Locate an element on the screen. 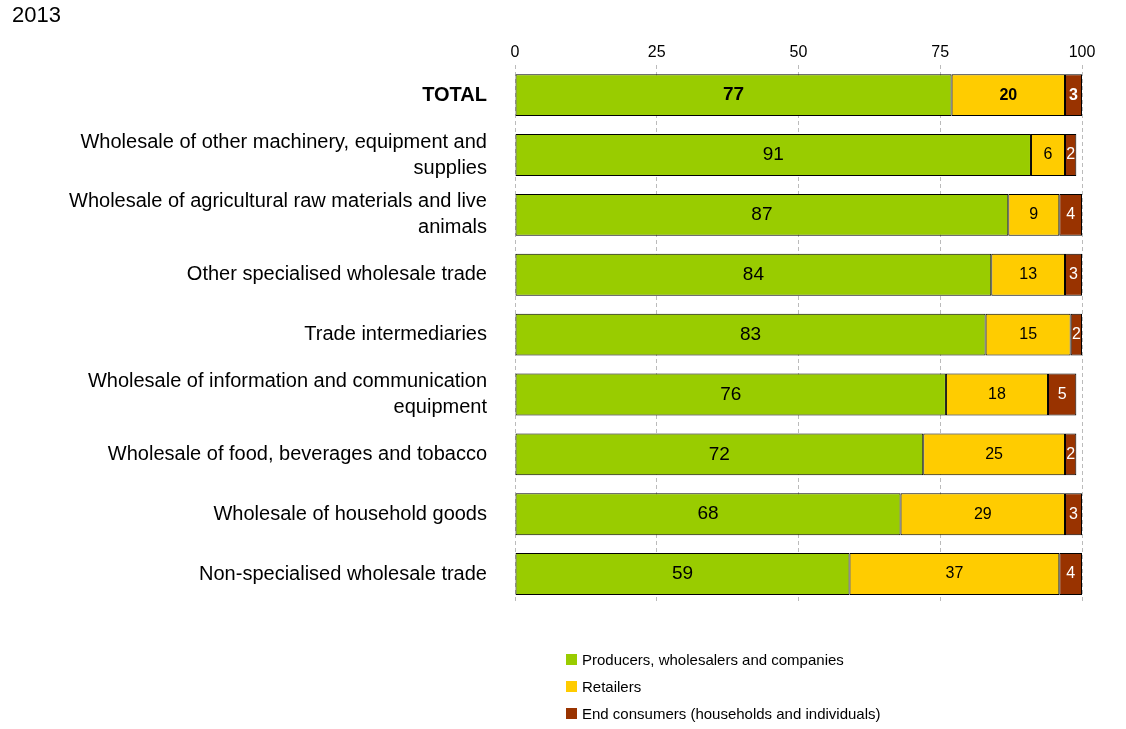 The image size is (1126, 729). legend-label: Producers, wholesalers and companies is located at coordinates (713, 659).